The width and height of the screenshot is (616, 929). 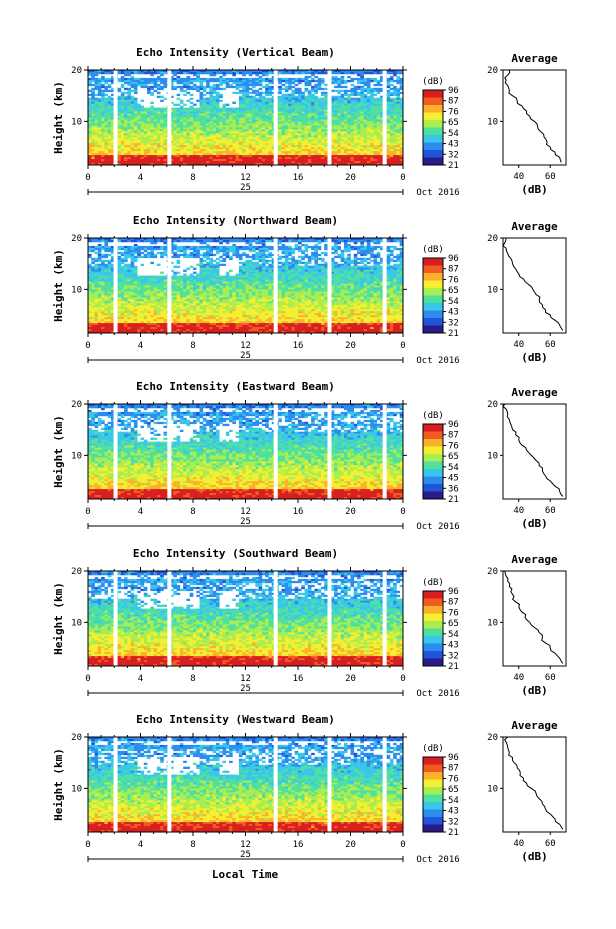 I want to click on panel-title: Echo Intensity (Eastward Beam), so click(x=235, y=386).